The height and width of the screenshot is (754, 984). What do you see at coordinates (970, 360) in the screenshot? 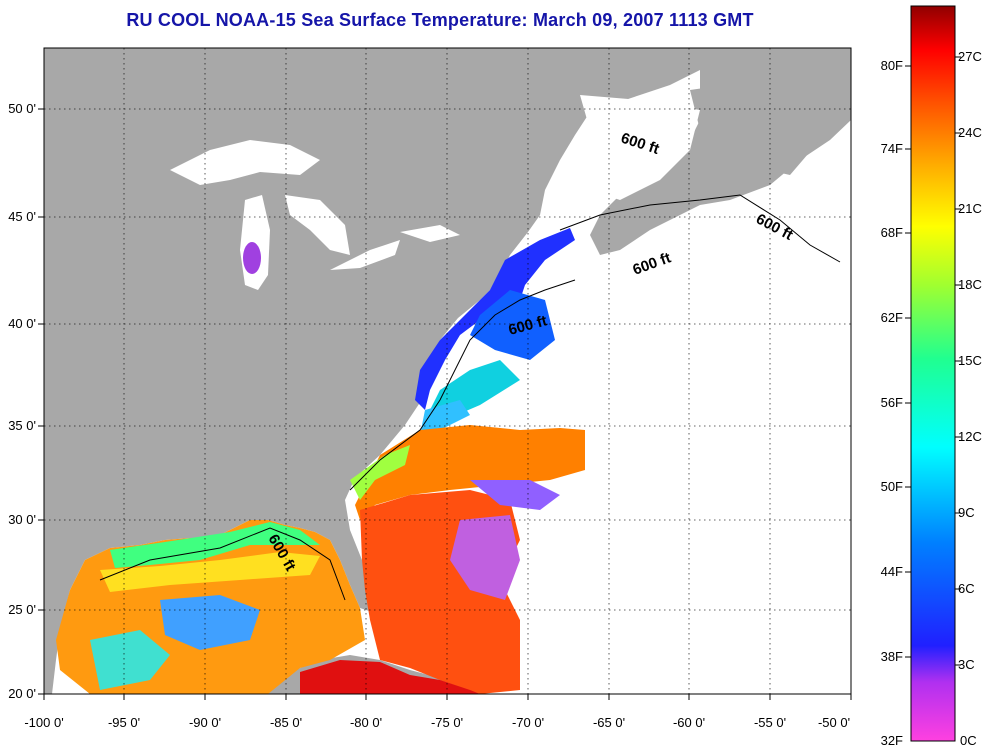
I see `colorbar-c-label: 15C` at bounding box center [970, 360].